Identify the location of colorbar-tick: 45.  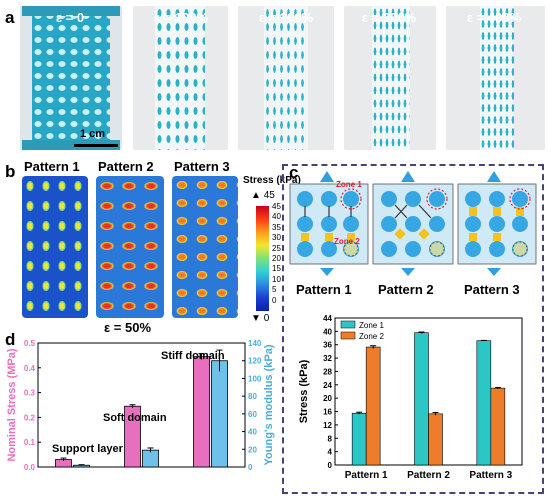
(276, 206).